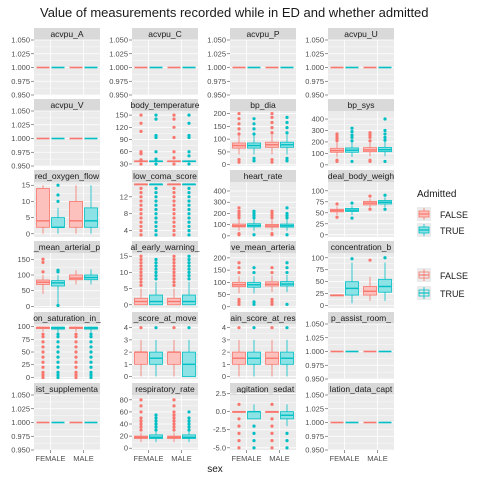 This screenshot has height=480, width=480. What do you see at coordinates (66, 247) in the screenshot?
I see `strip-label: _mean_arterial_p` at bounding box center [66, 247].